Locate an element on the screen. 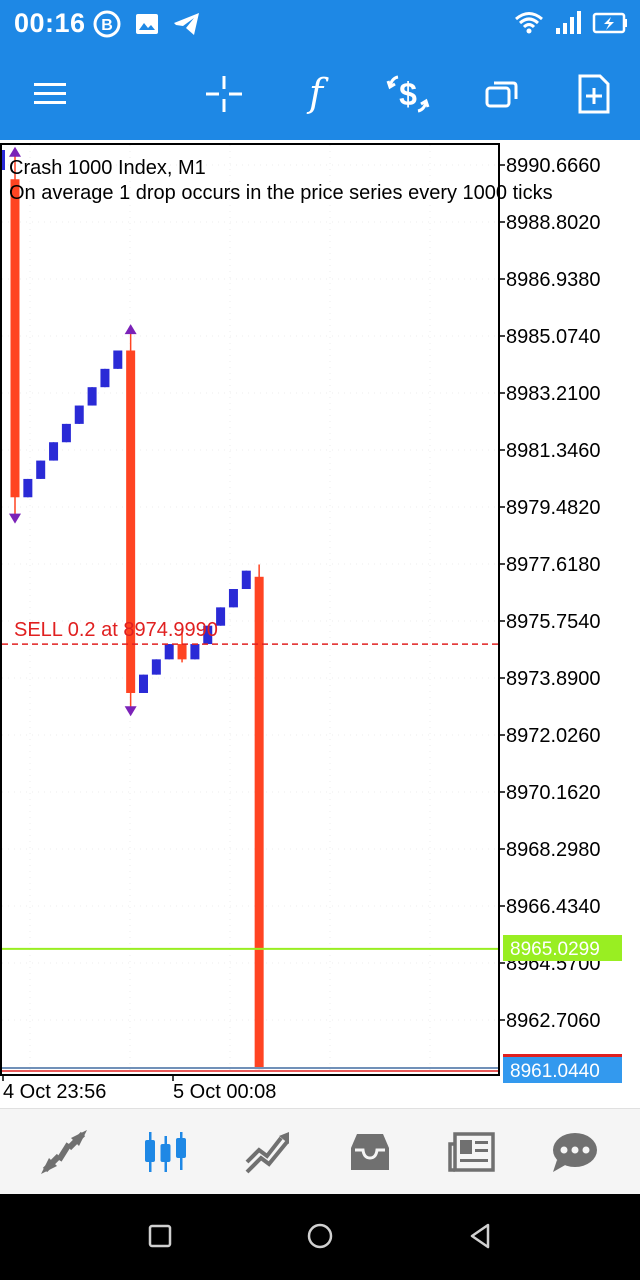  menu-button is located at coordinates (50, 94).